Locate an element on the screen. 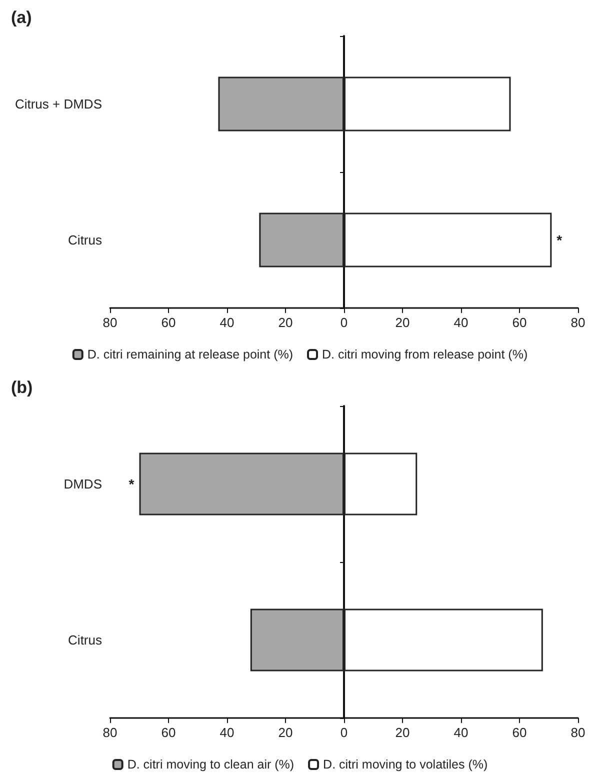  chart-title: (a) is located at coordinates (21, 17).